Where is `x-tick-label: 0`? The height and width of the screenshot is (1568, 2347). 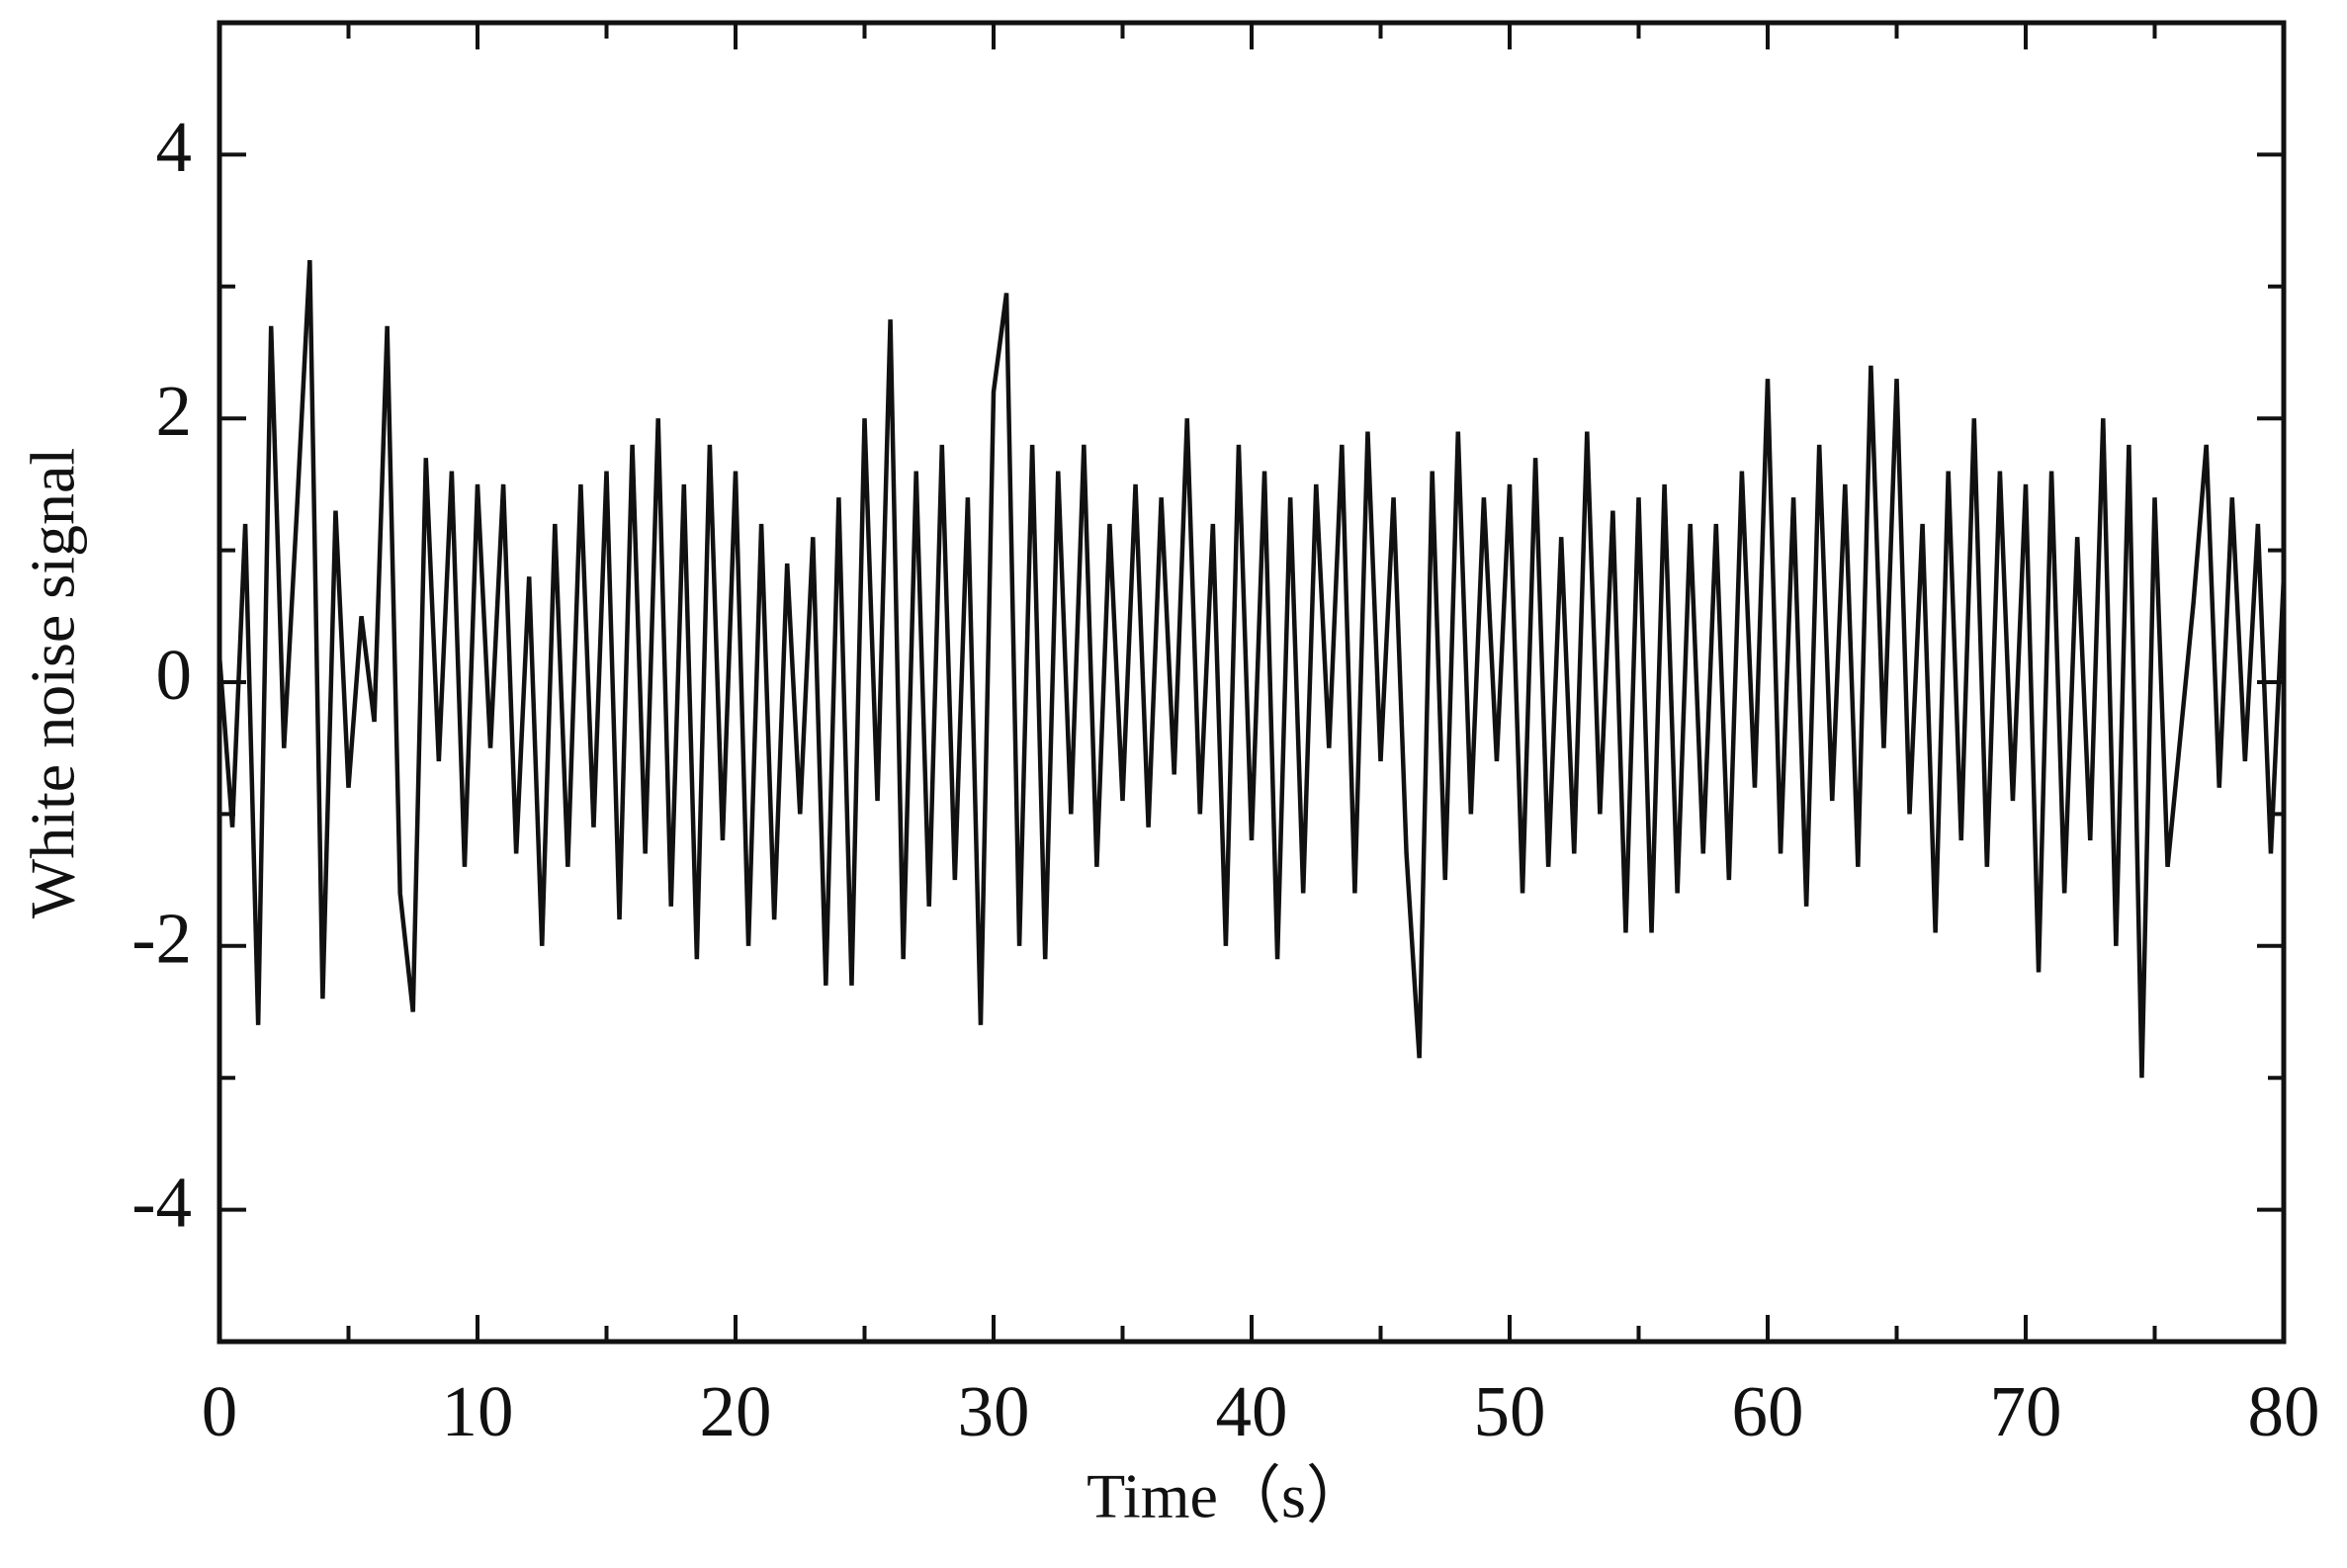
x-tick-label: 0 is located at coordinates (220, 1411).